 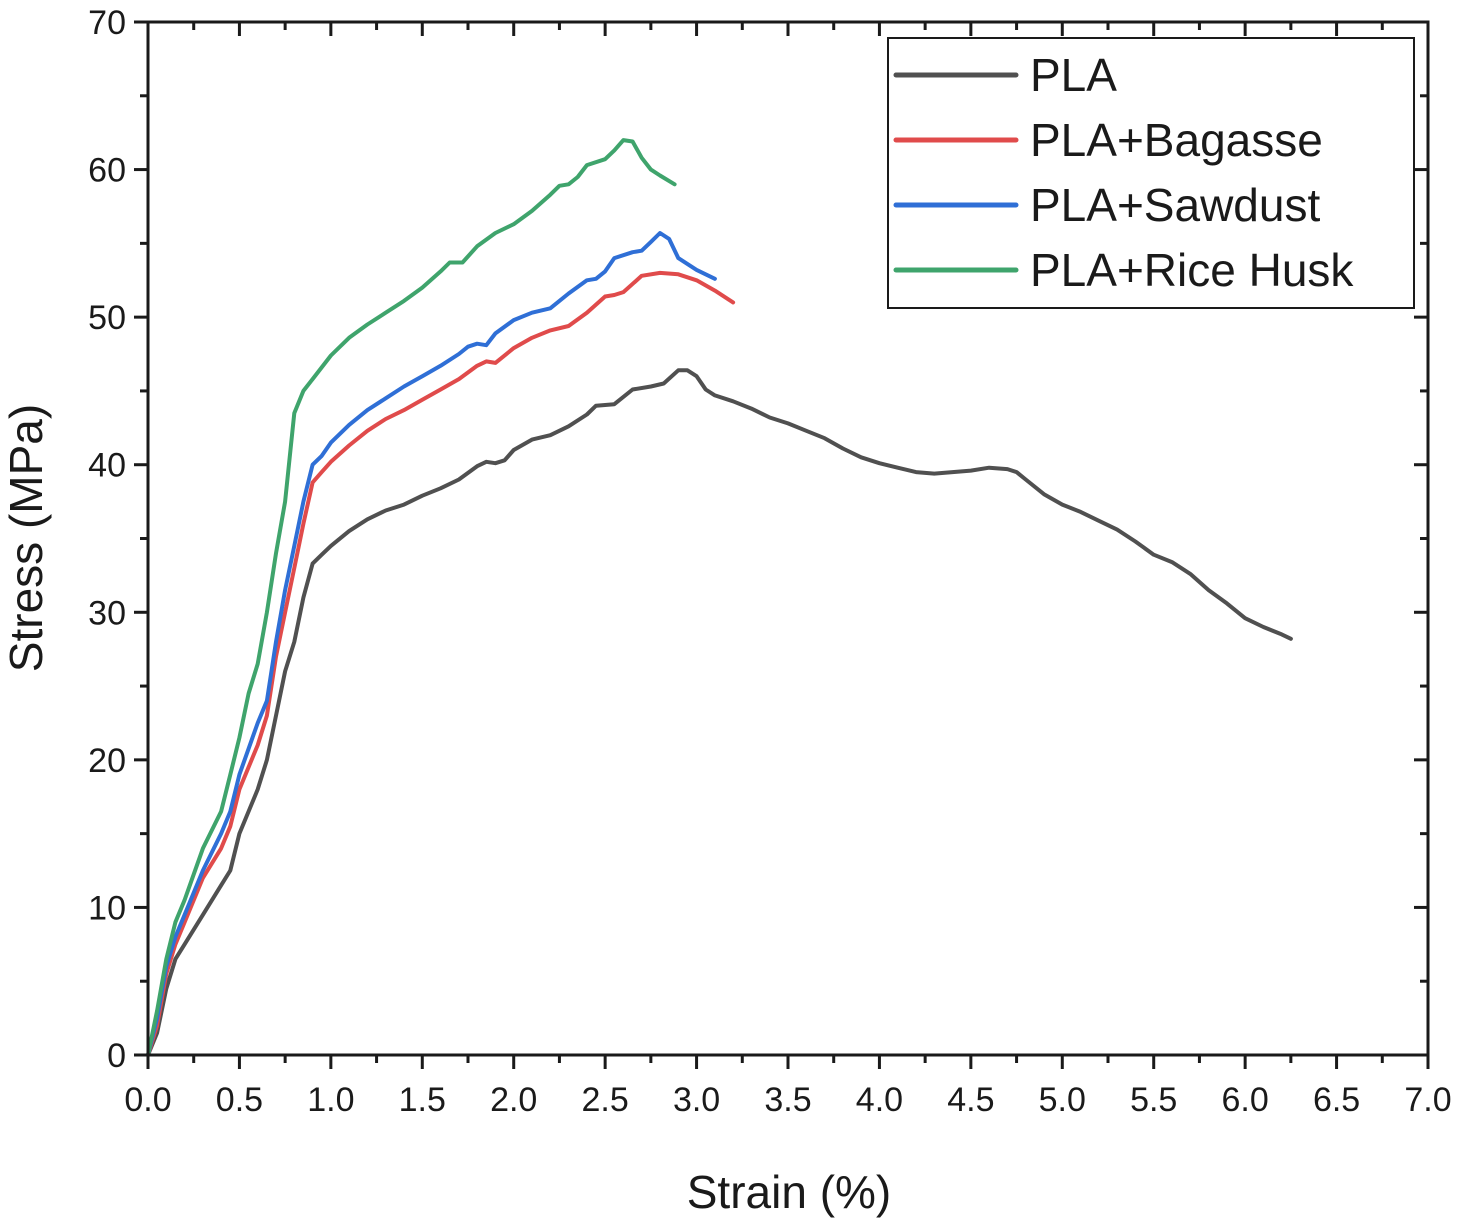 What do you see at coordinates (1073, 75) in the screenshot?
I see `legend-label: PLA` at bounding box center [1073, 75].